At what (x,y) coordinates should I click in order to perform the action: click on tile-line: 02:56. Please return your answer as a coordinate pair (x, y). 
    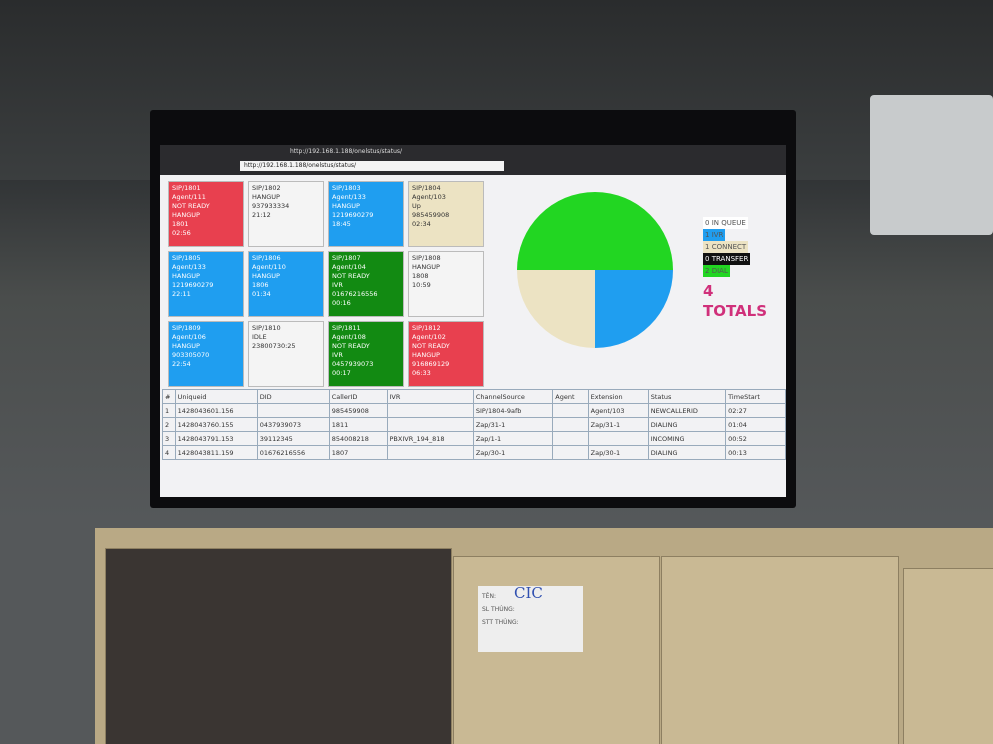
    Looking at the image, I should click on (181, 233).